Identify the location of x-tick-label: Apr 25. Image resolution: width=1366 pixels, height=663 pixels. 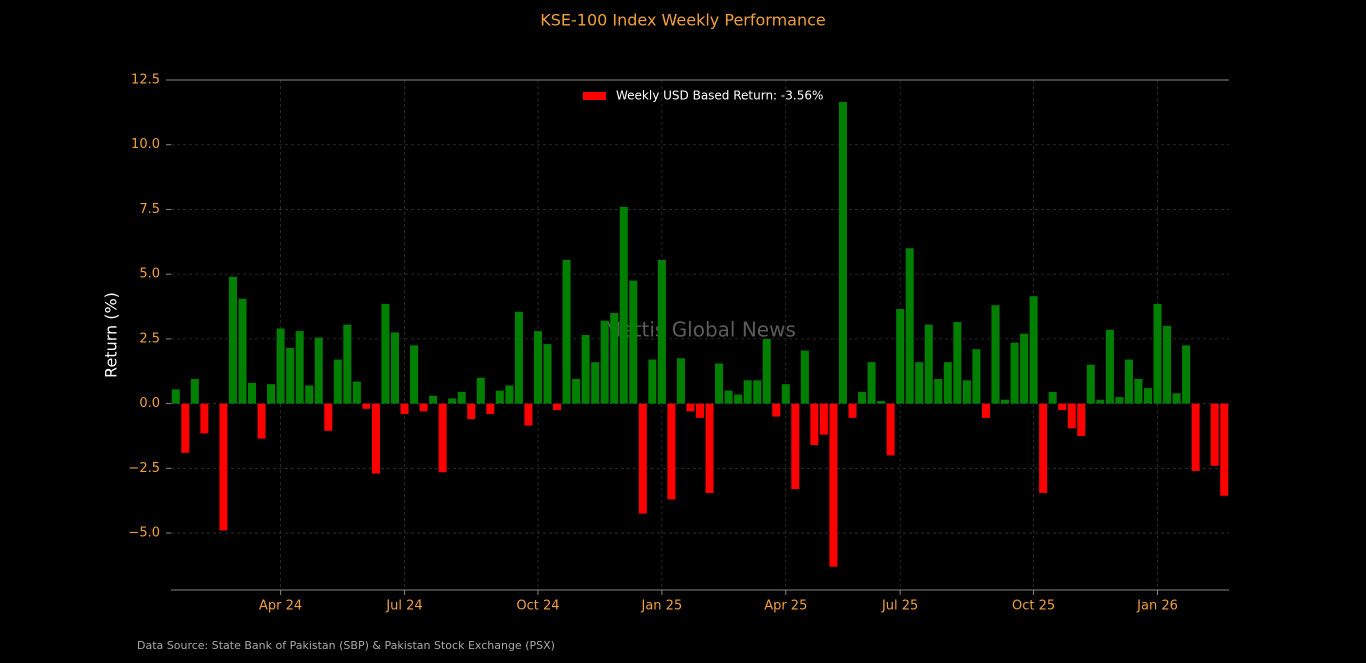
(785, 606).